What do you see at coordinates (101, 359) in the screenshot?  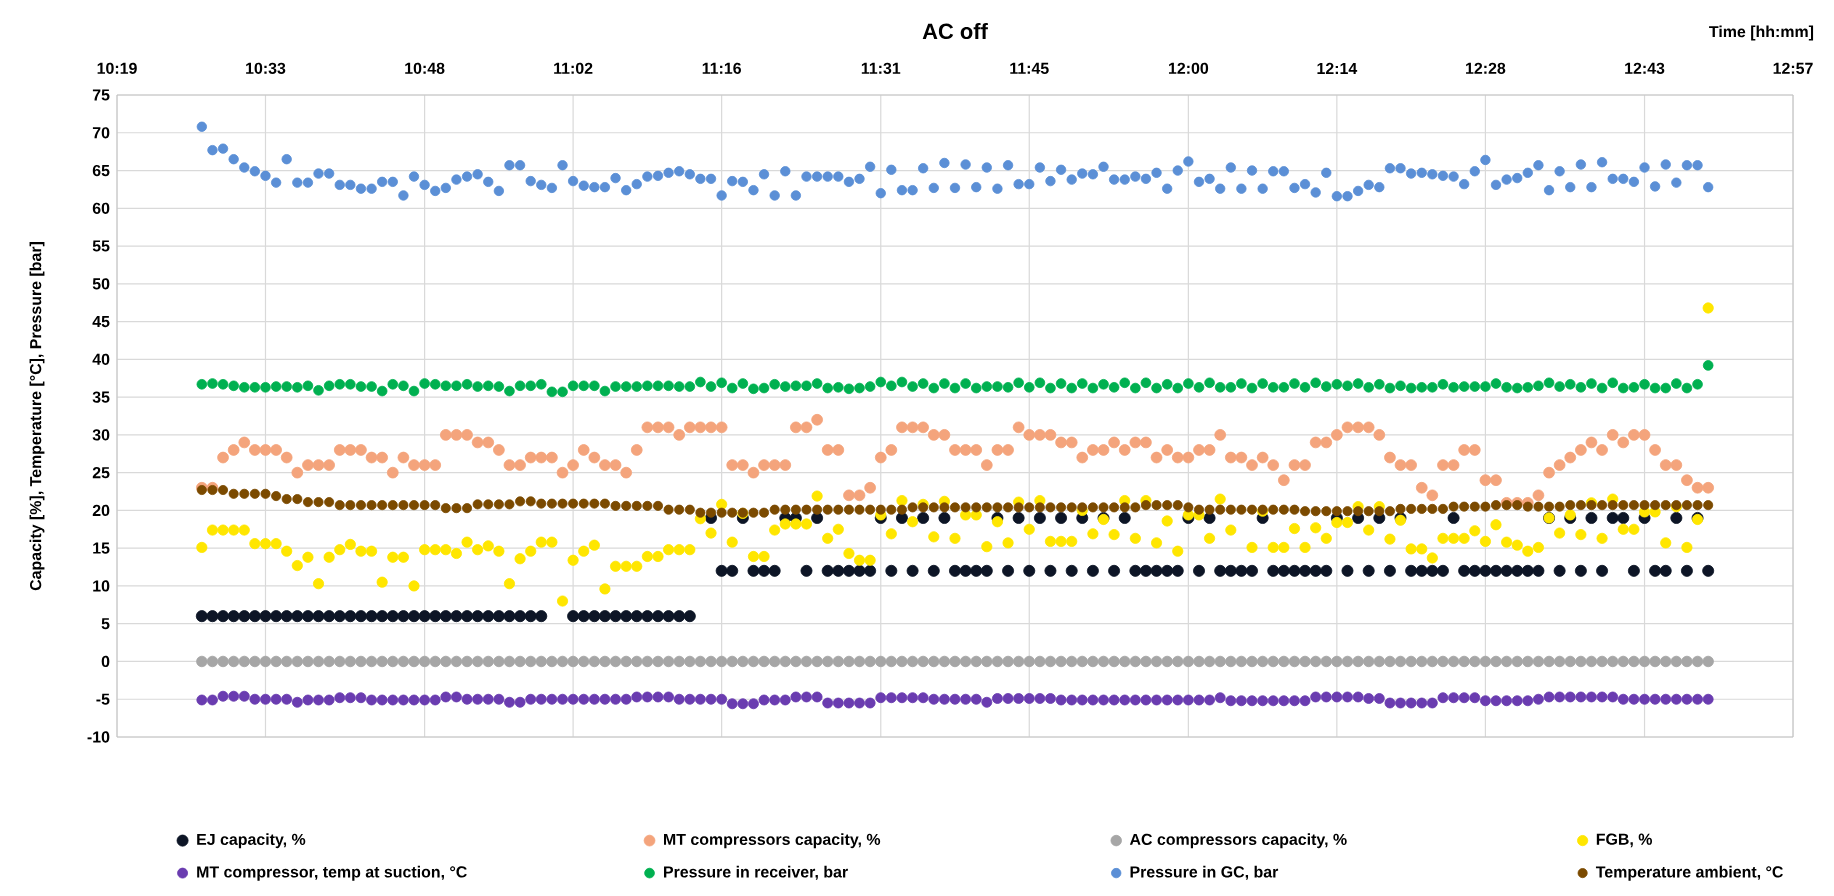 I see `y-tick-label: 40` at bounding box center [101, 359].